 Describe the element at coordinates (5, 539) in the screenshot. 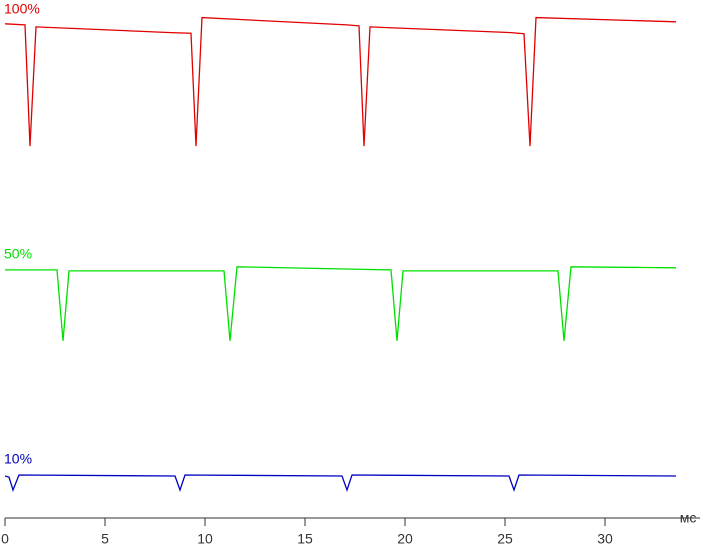

I see `x-tick-label: 0` at that location.